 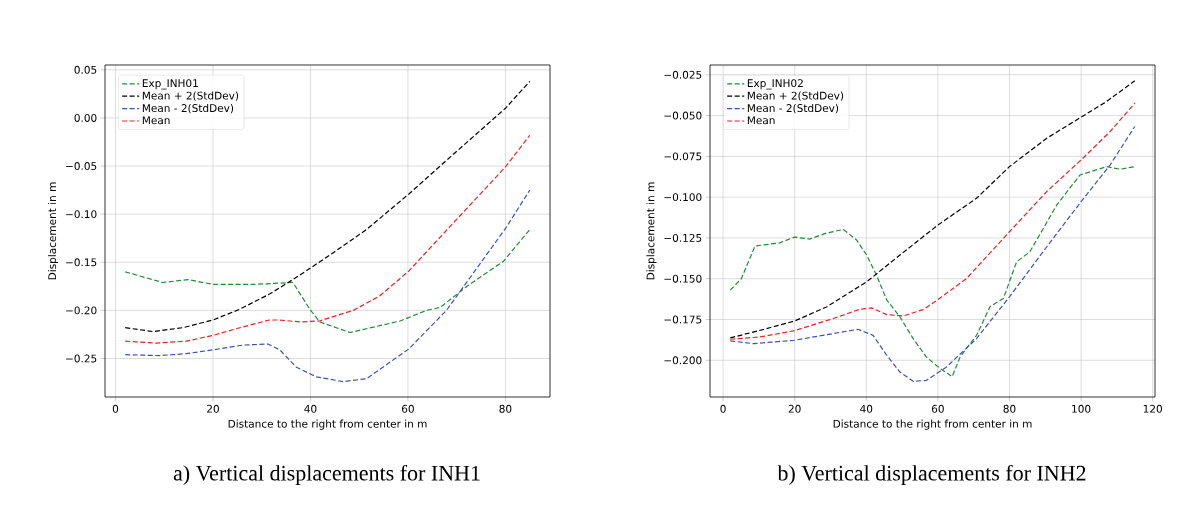 What do you see at coordinates (170, 84) in the screenshot?
I see `legend-label: Exp_INH01` at bounding box center [170, 84].